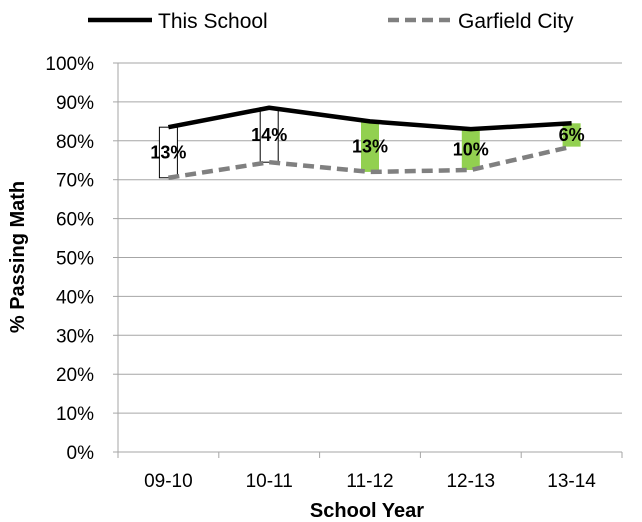 This screenshot has width=642, height=522. What do you see at coordinates (168, 481) in the screenshot?
I see `x-tick-label: 09-10` at bounding box center [168, 481].